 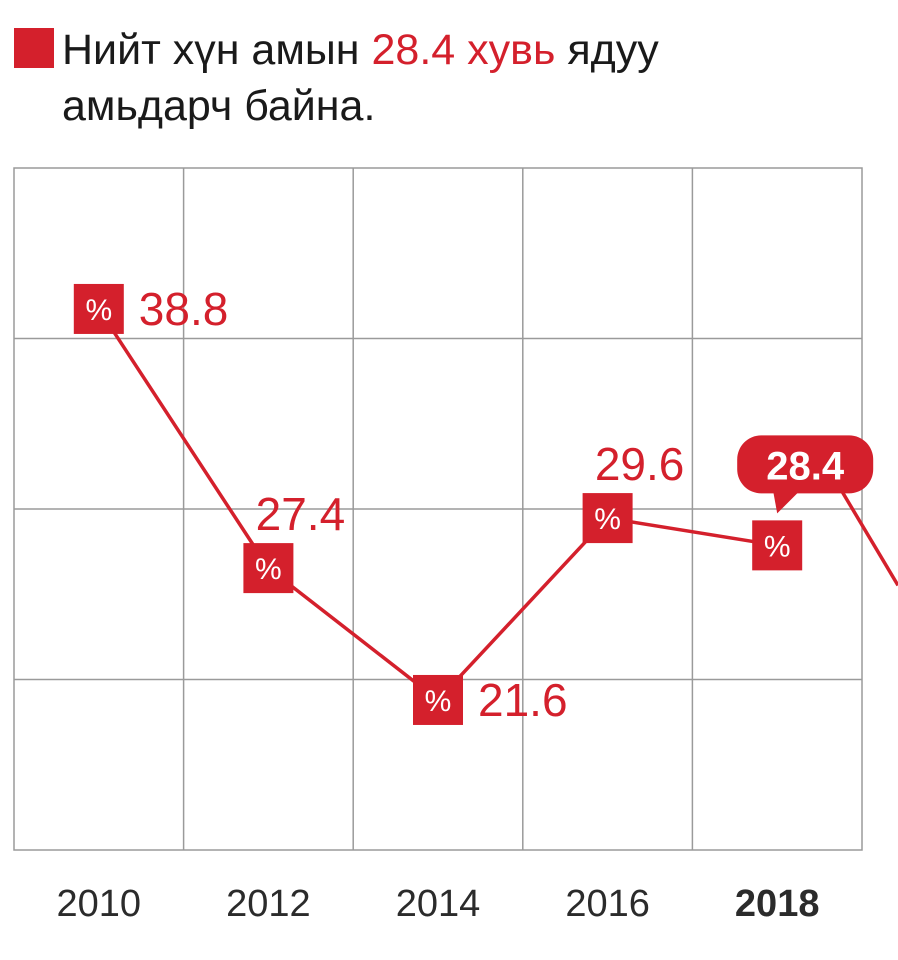 What do you see at coordinates (34, 48) in the screenshot?
I see `title-bullet-icon` at bounding box center [34, 48].